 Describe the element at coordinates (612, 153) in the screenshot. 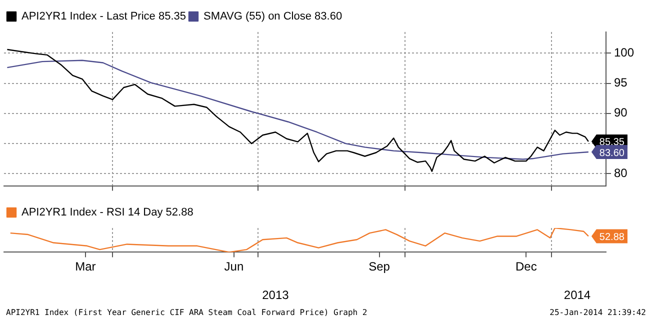

I see `data-label: 83.60` at that location.